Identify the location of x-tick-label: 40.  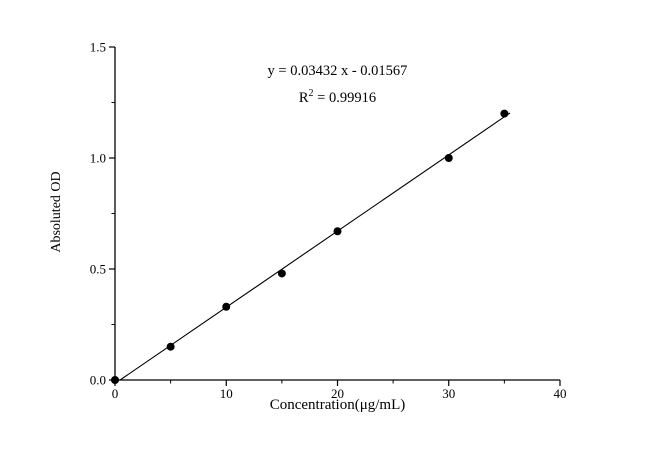
(560, 393).